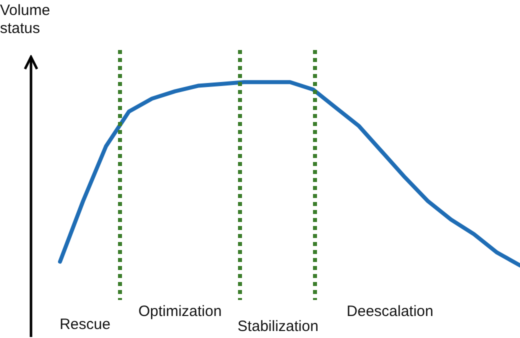 Image resolution: width=520 pixels, height=338 pixels. Describe the element at coordinates (278, 326) in the screenshot. I see `text: Stabilization` at that location.